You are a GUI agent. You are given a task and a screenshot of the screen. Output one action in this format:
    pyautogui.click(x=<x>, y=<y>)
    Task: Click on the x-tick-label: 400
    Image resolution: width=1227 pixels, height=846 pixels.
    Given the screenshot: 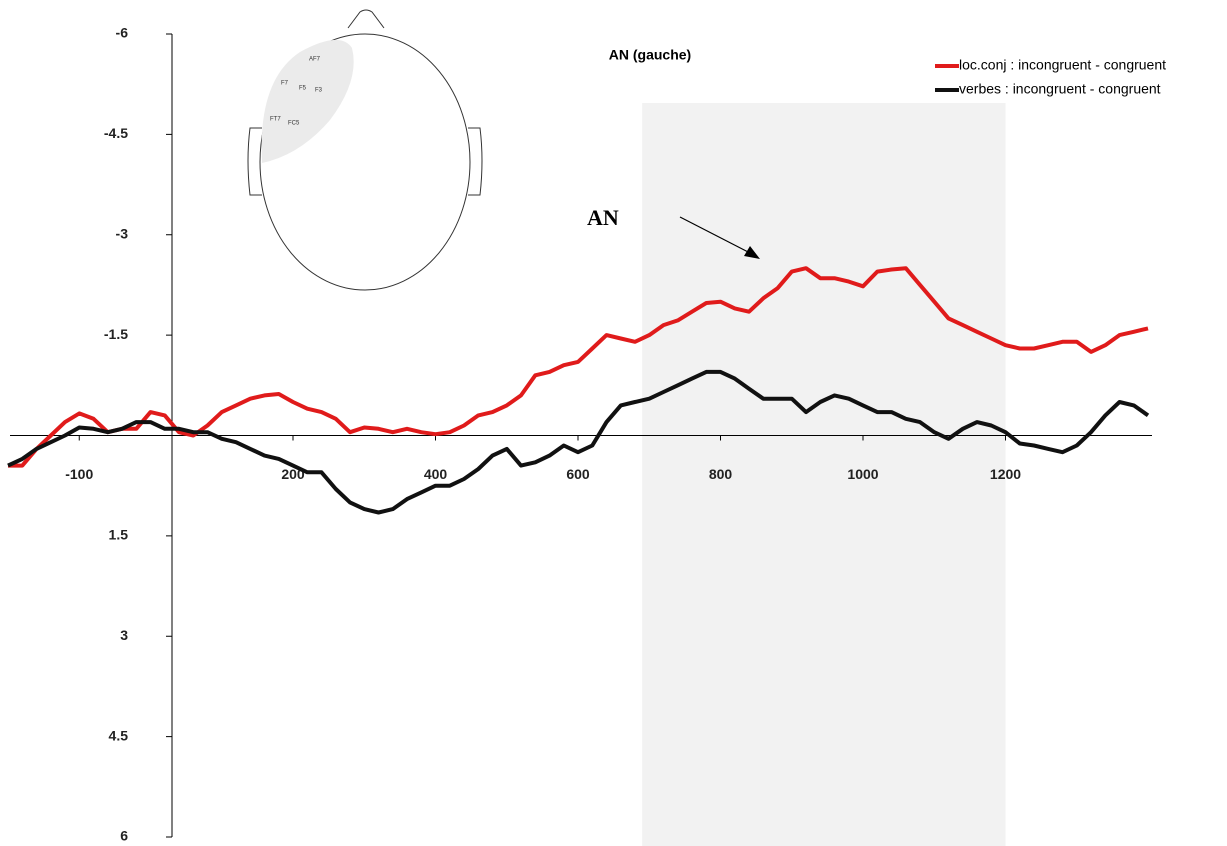 What is the action you would take?
    pyautogui.click(x=436, y=474)
    